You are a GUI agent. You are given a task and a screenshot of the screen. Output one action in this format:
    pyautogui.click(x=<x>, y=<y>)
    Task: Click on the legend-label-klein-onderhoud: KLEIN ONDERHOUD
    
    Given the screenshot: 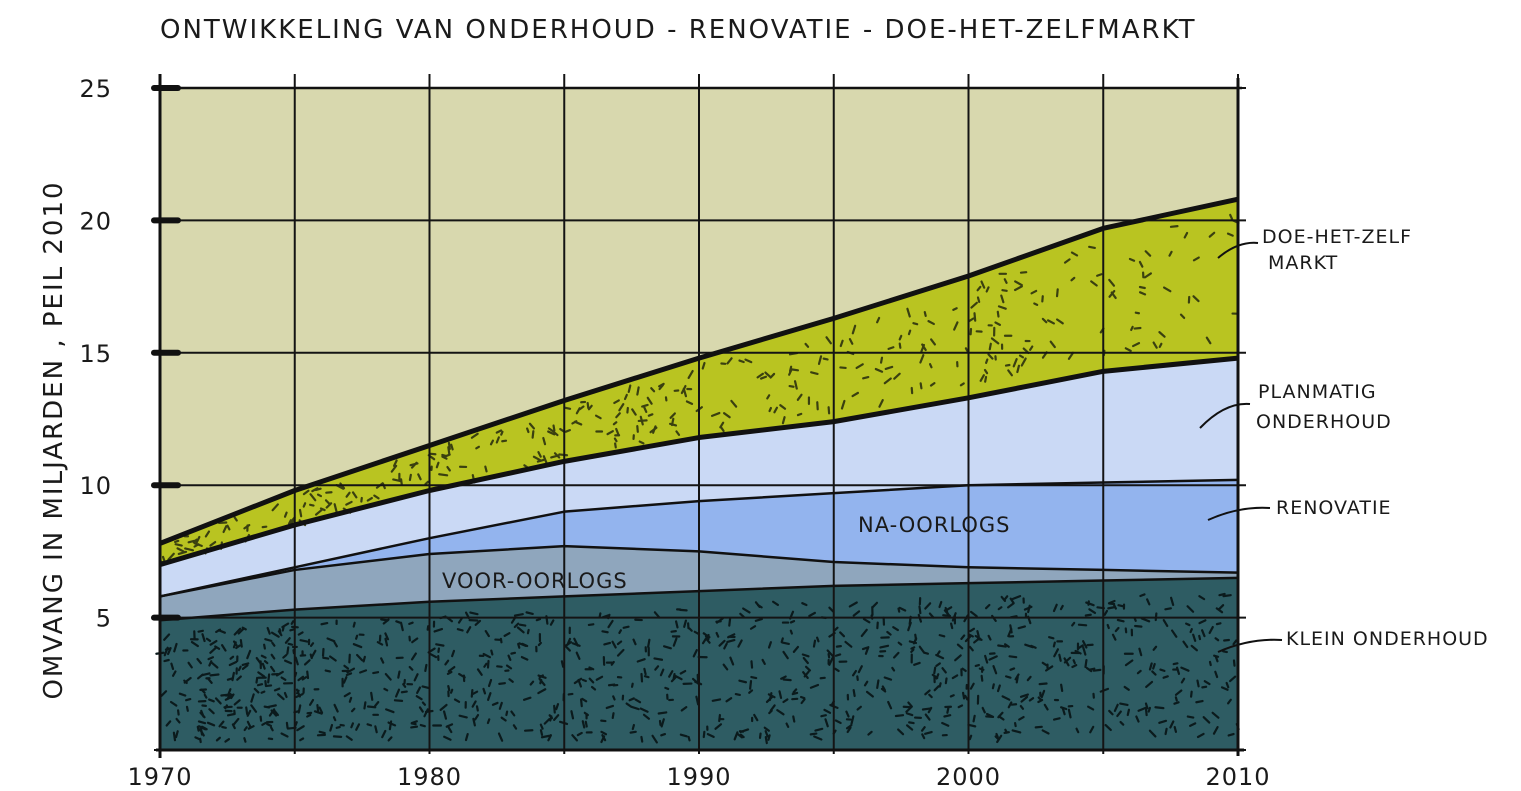 What is the action you would take?
    pyautogui.click(x=1387, y=639)
    